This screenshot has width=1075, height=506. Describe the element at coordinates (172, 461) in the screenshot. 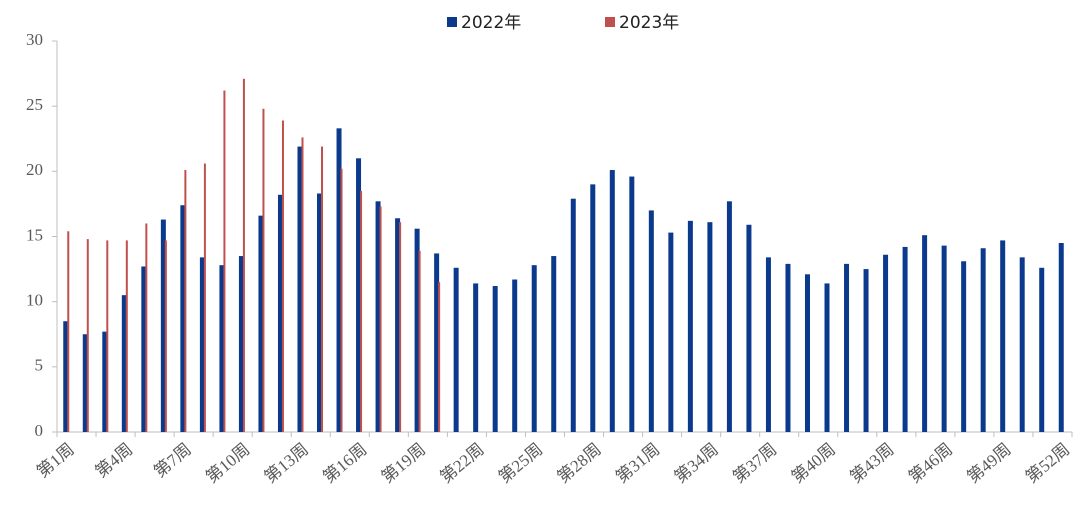

I see `x-tick-label: 第7周` at that location.